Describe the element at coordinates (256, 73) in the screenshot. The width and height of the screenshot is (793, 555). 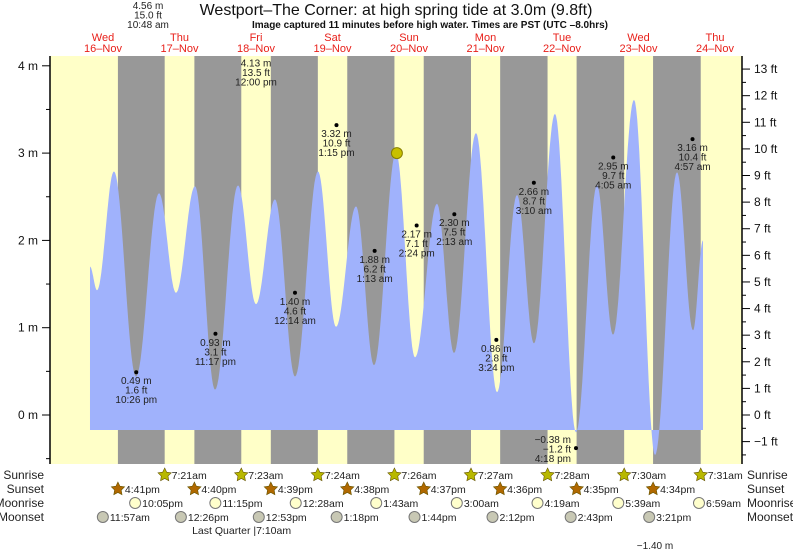
I see `tide-extreme-label: 13.5 ft` at that location.